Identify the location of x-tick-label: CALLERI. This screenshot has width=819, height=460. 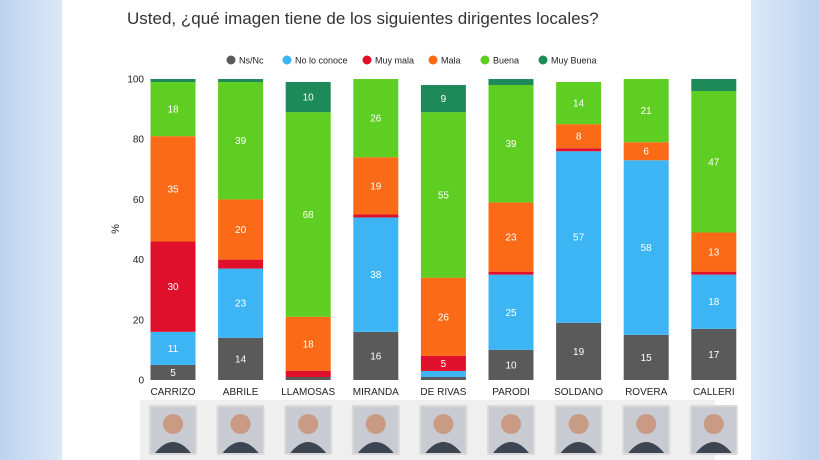
(714, 392).